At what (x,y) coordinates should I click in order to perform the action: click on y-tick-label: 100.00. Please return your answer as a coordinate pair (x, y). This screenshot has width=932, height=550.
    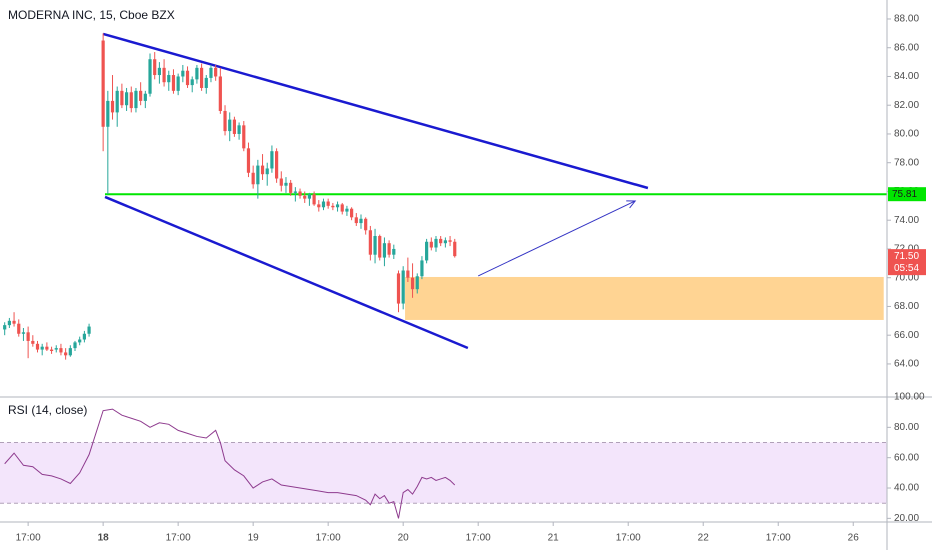
    Looking at the image, I should click on (909, 397).